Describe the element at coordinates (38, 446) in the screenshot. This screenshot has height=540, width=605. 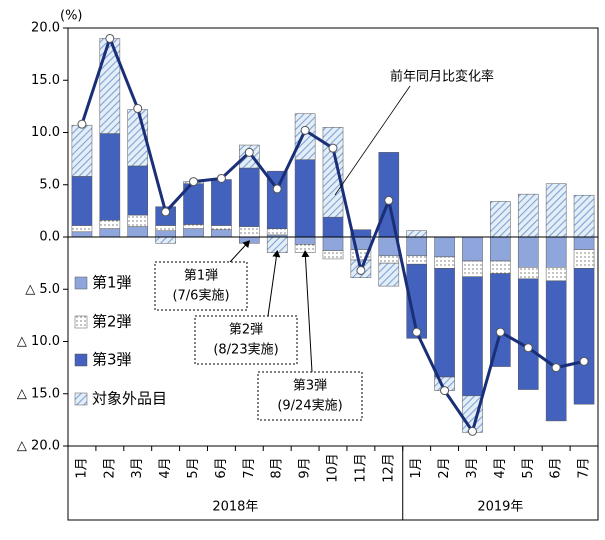
I see `y-tick-label: △ 20.0` at that location.